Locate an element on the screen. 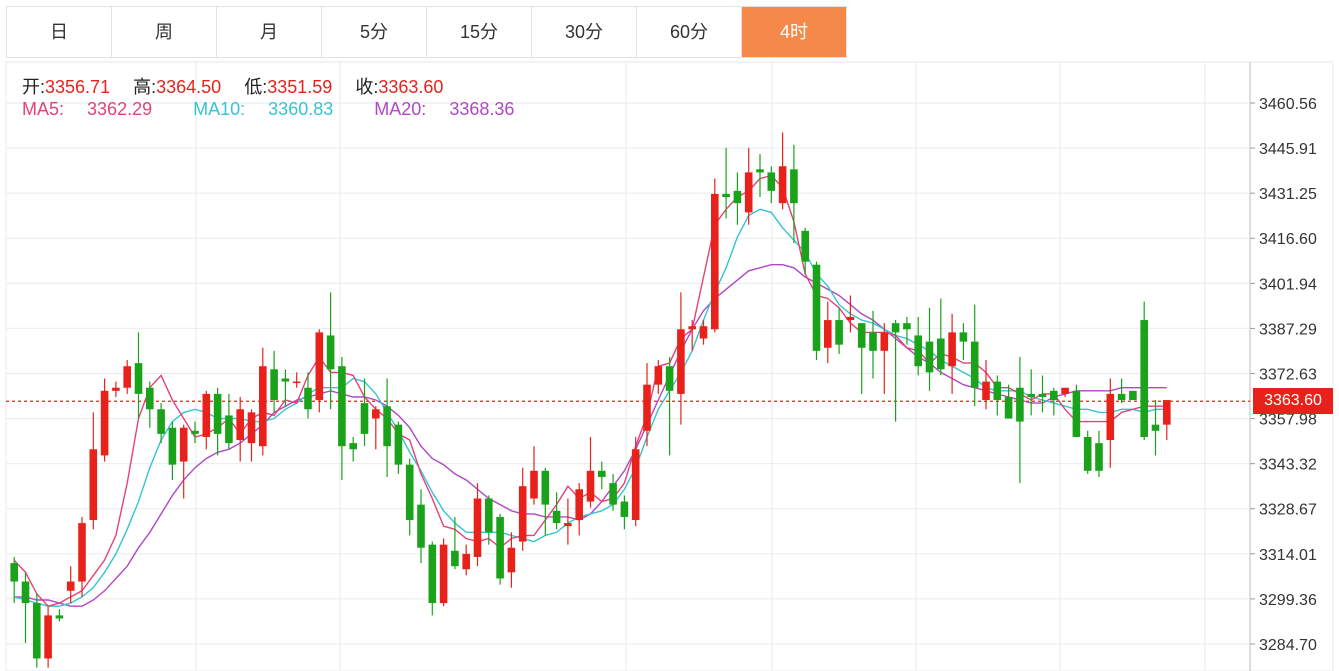 This screenshot has width=1339, height=671. y-tick-label: 3284.70 is located at coordinates (1288, 645).